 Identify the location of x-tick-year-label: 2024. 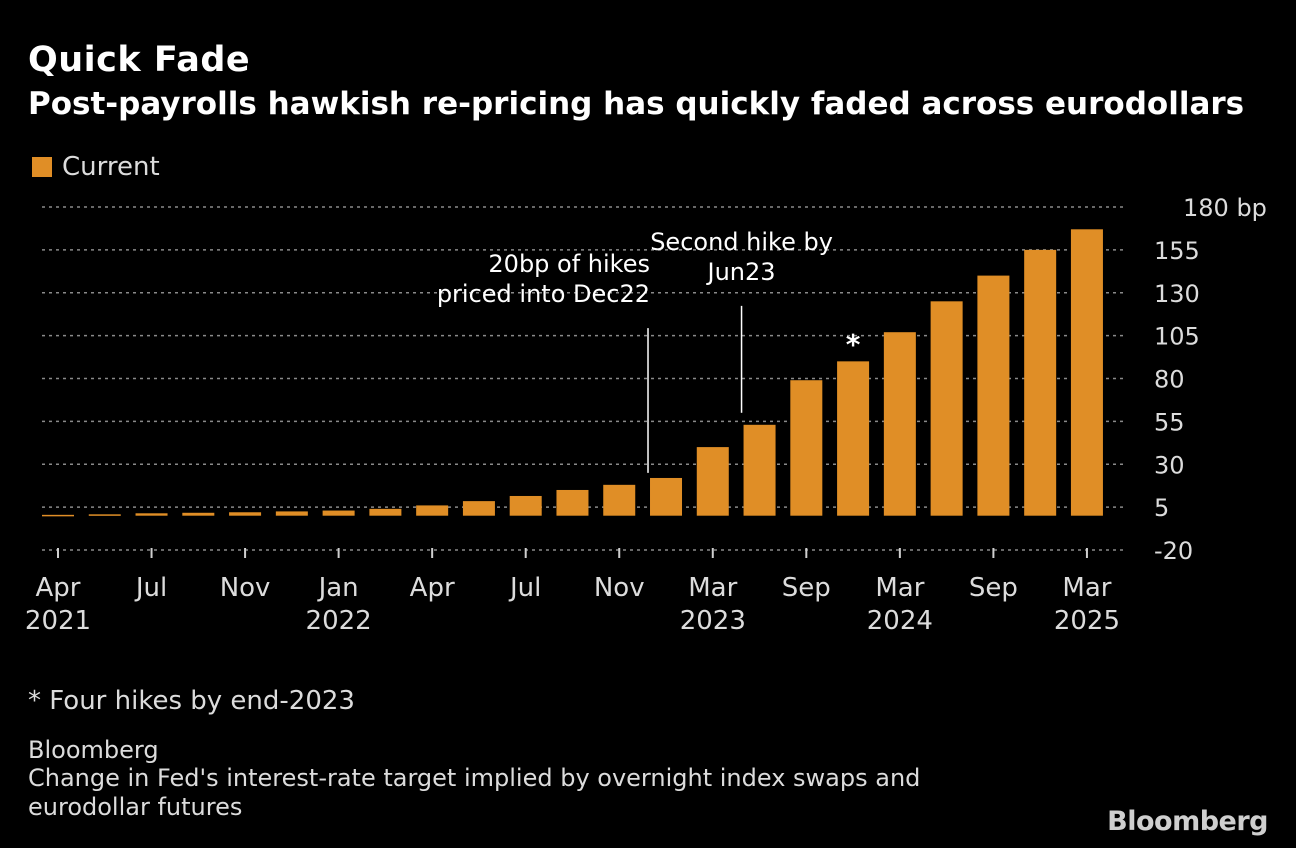
(900, 621).